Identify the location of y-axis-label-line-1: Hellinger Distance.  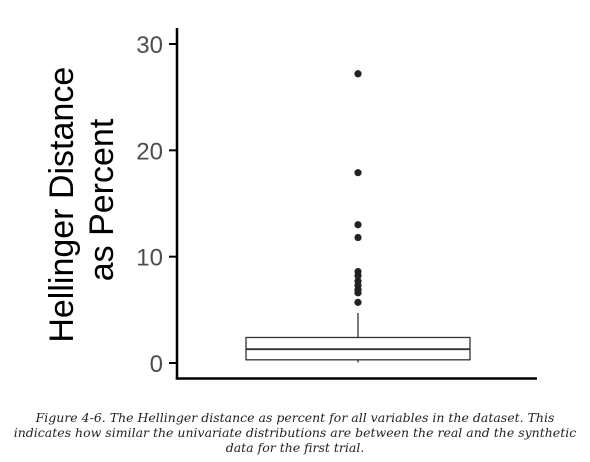
(62, 205).